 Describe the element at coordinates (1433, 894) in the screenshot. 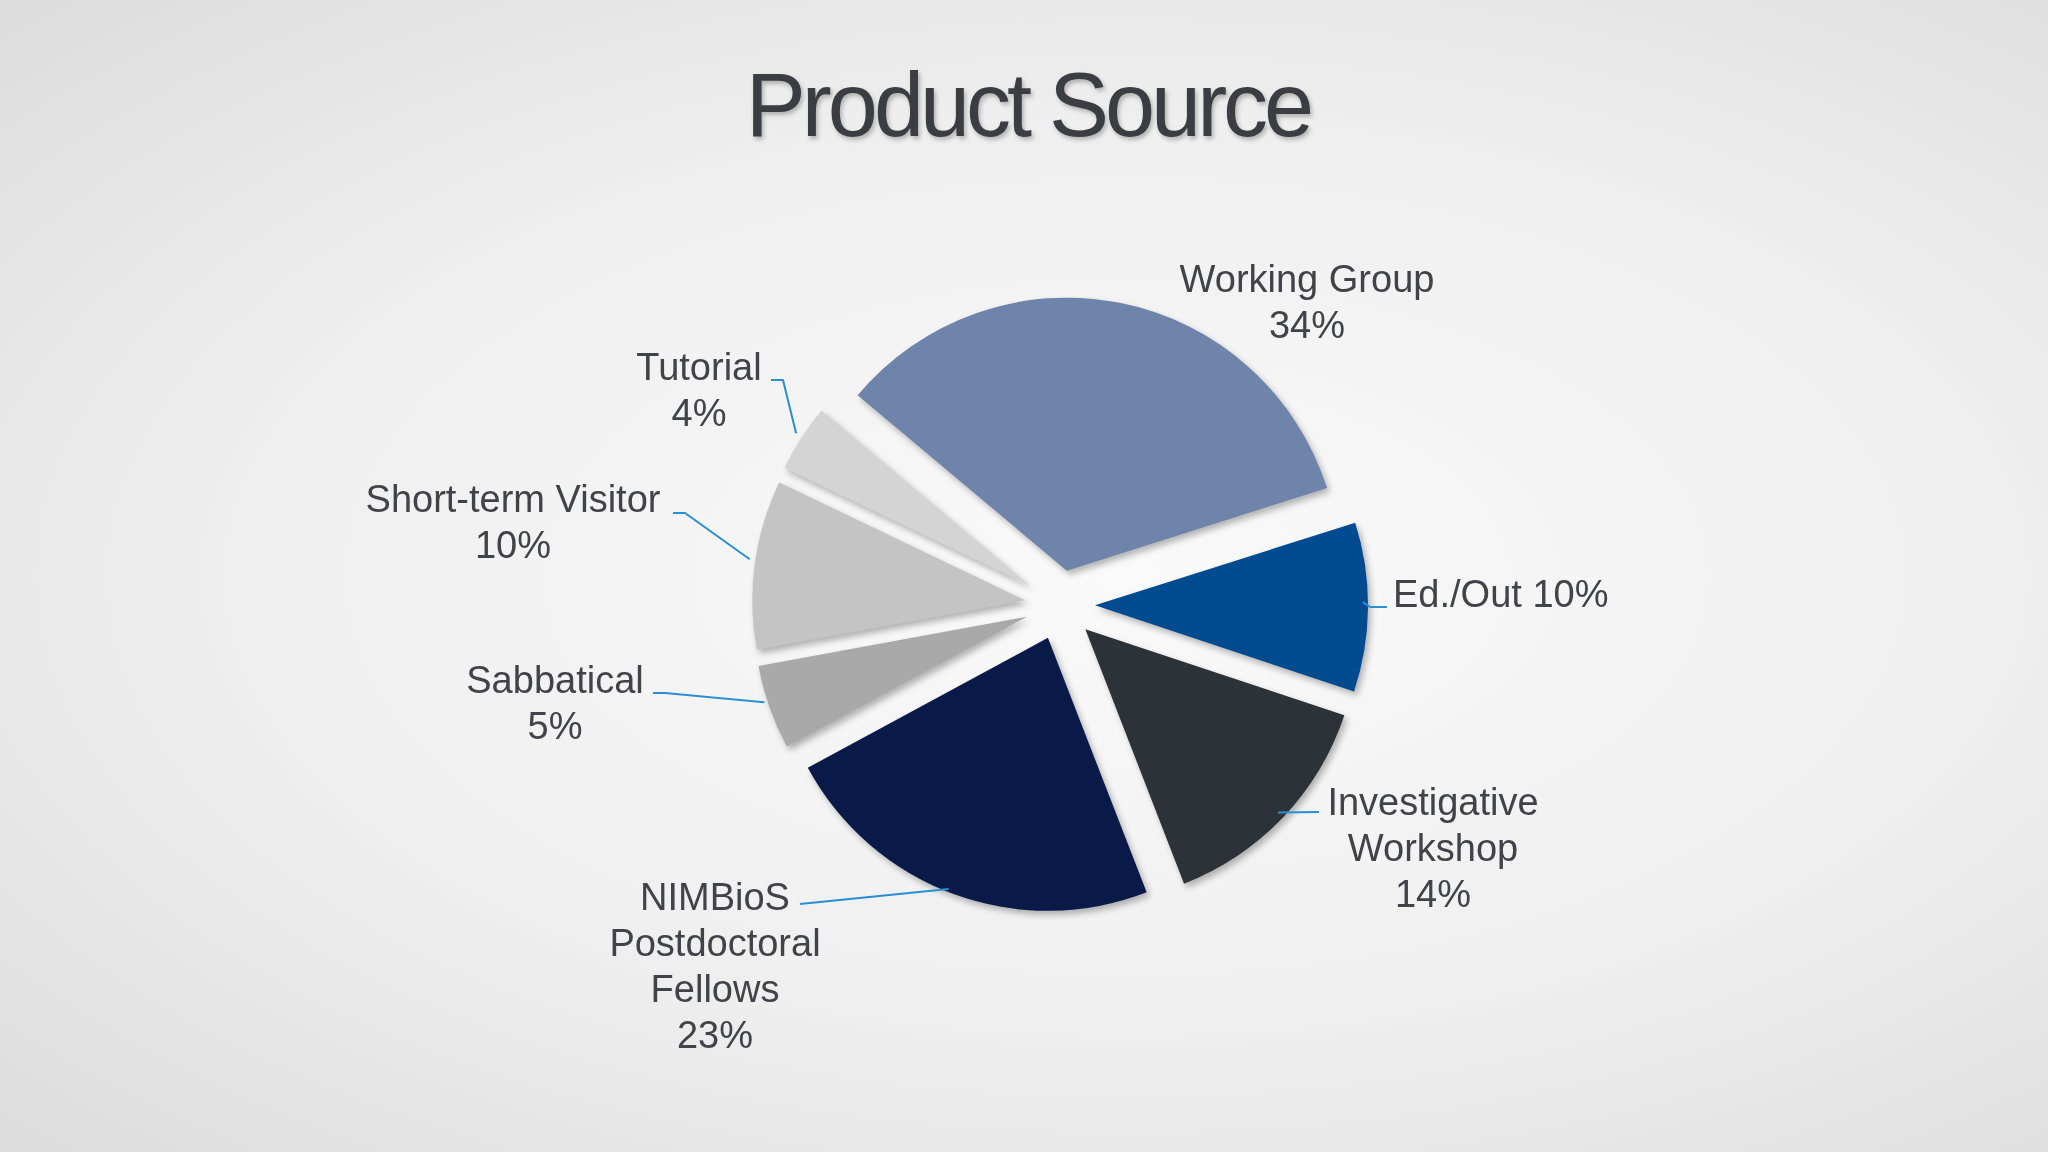

I see `data-label: 14%` at that location.